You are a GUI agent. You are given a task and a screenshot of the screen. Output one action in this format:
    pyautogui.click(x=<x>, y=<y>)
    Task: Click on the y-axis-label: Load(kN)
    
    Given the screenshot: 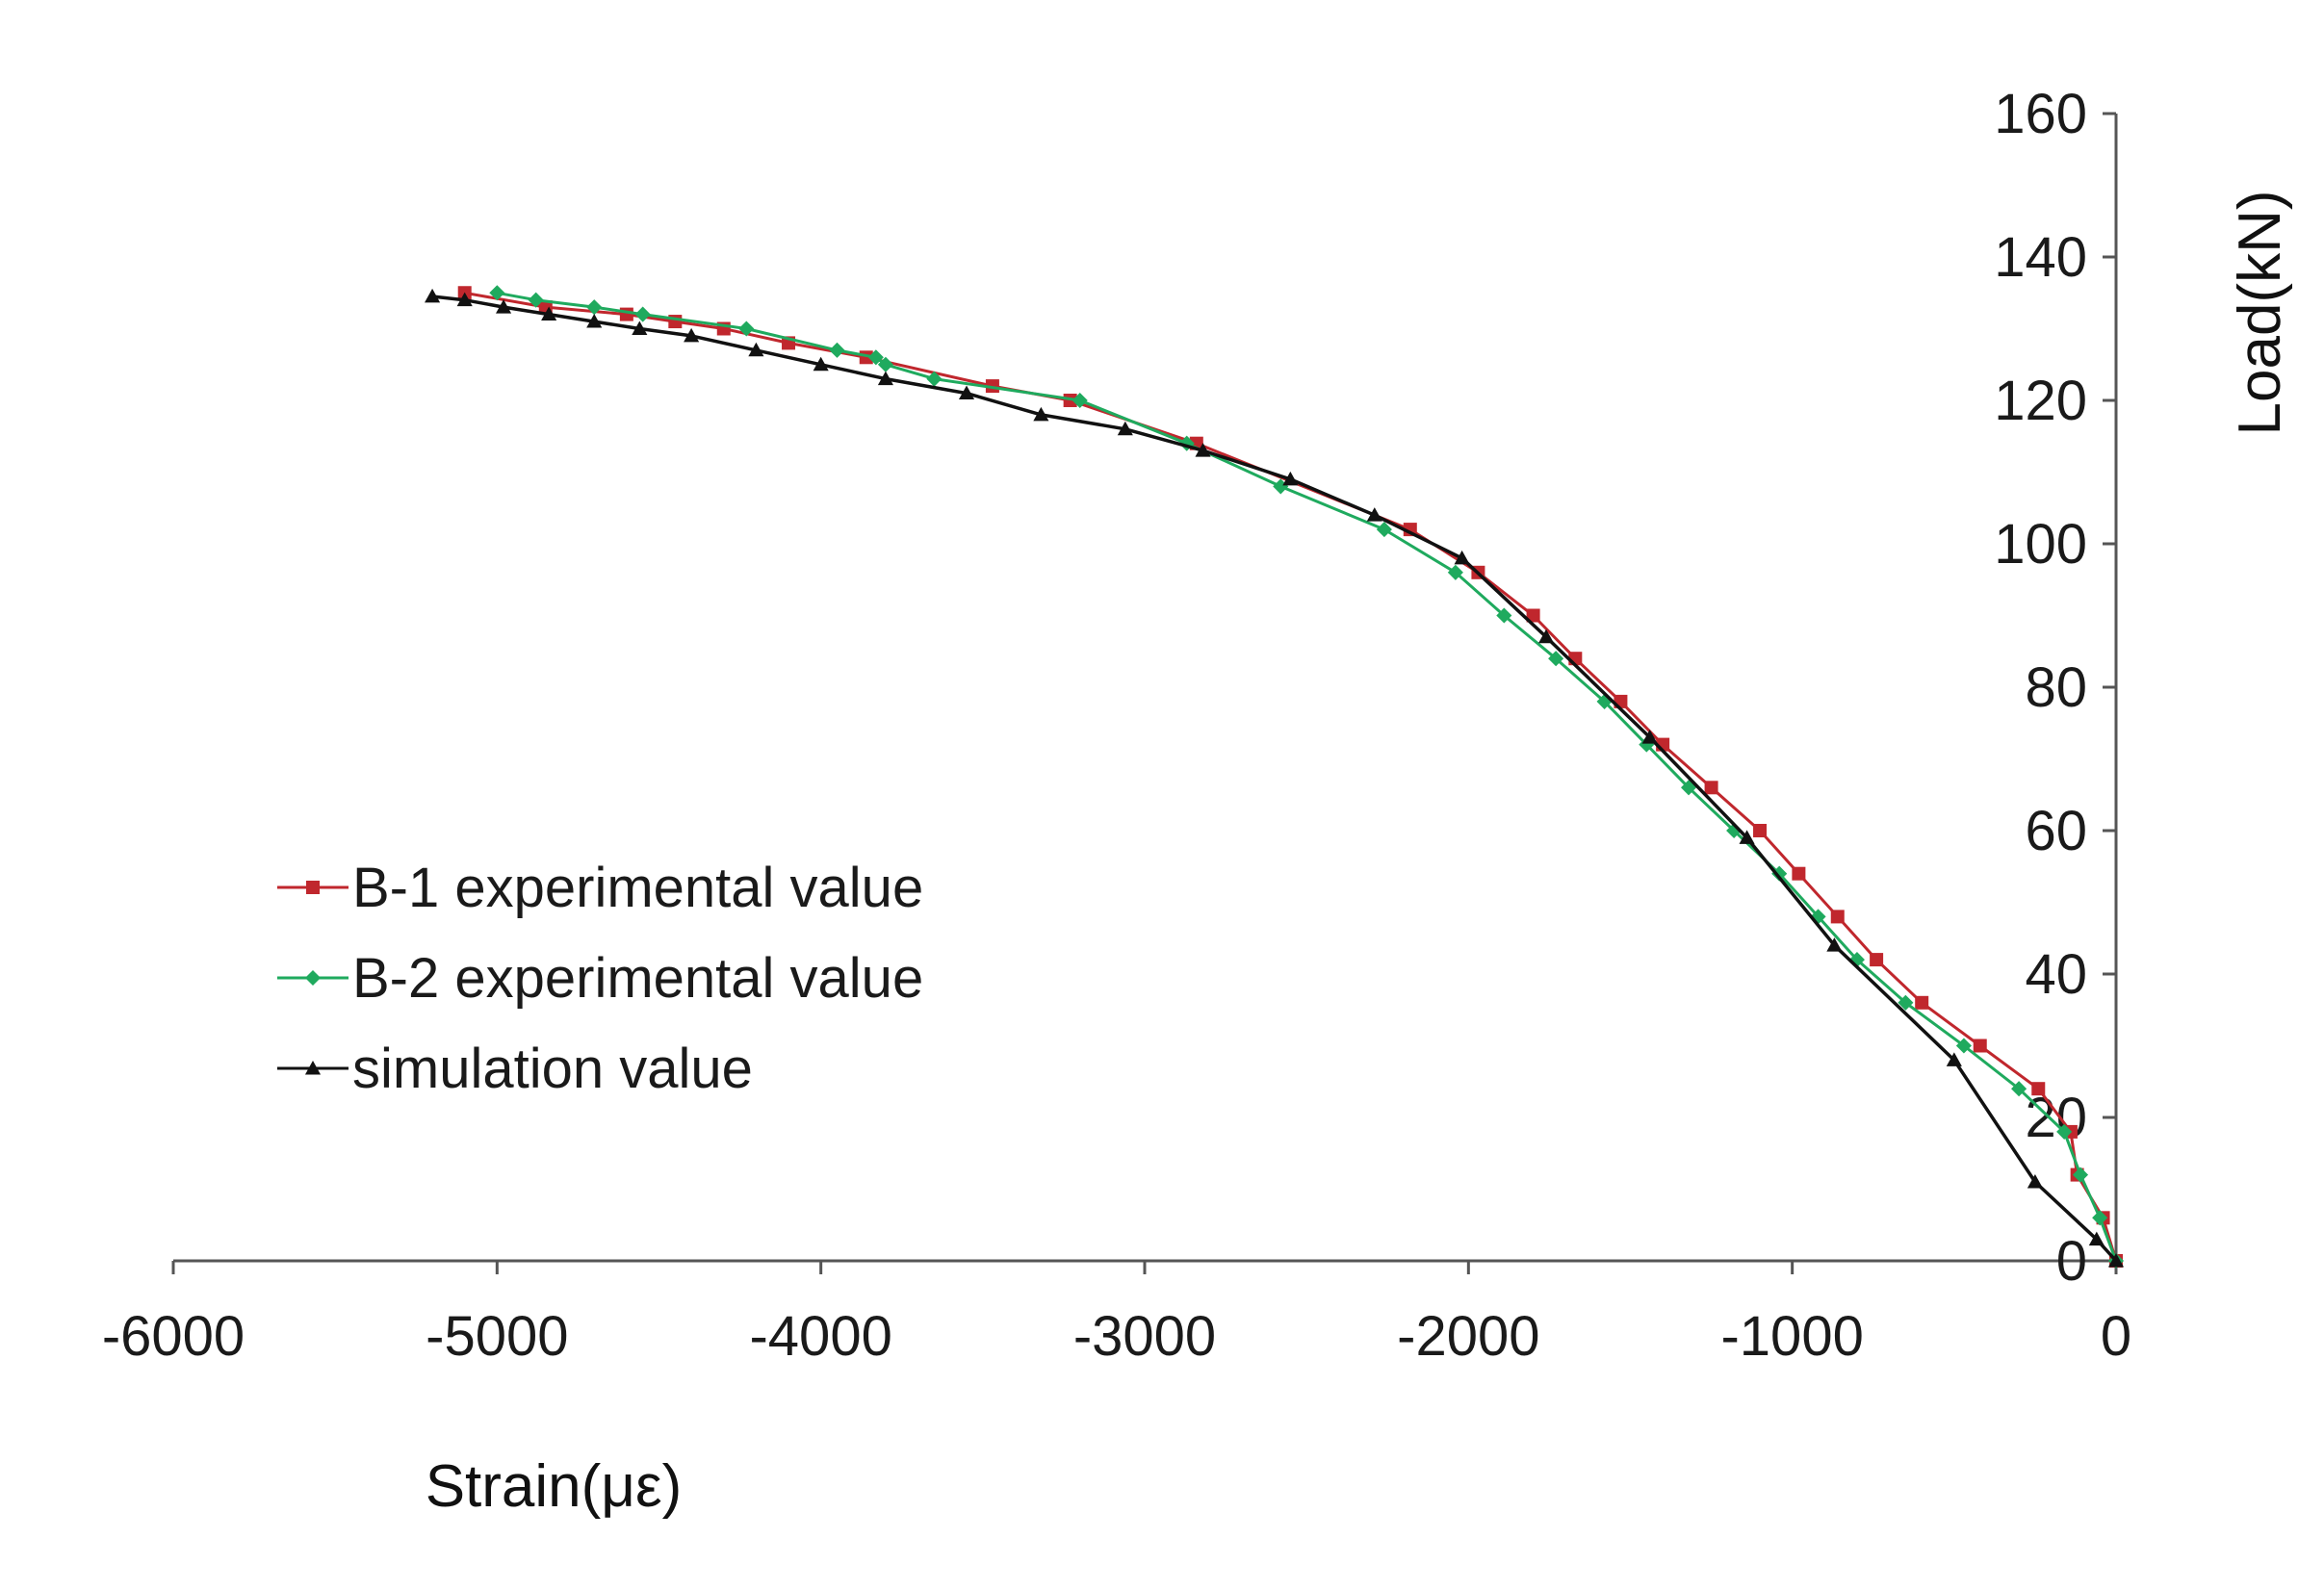 What is the action you would take?
    pyautogui.click(x=2260, y=313)
    